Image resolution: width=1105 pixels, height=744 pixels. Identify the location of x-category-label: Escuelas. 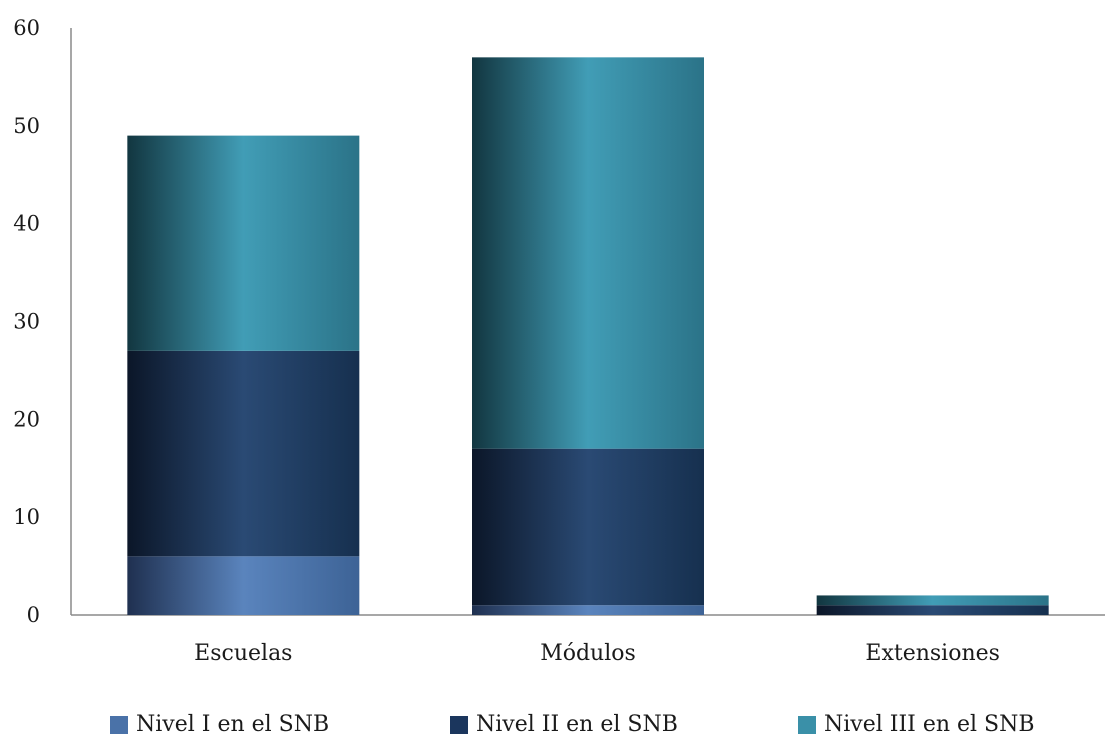
(243, 653).